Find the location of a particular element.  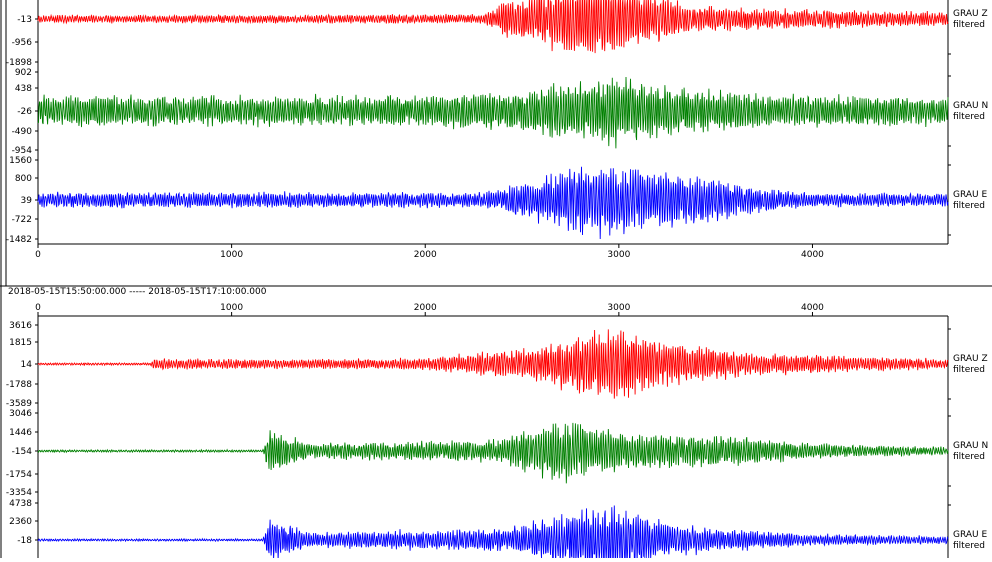

y-tick-label: -1898 is located at coordinates (19, 63).